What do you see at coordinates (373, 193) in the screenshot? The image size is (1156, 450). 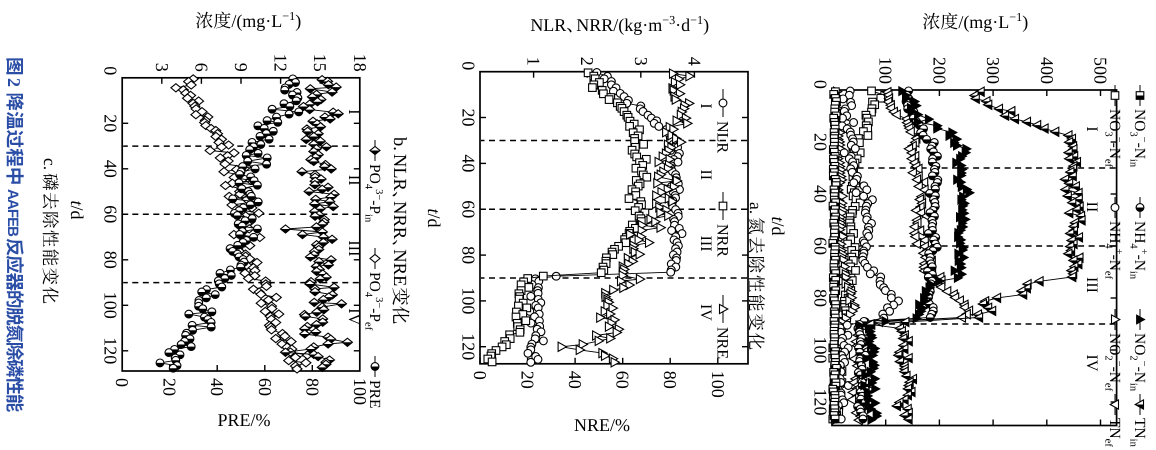 I see `svg-text: PO43−-Pin` at bounding box center [373, 193].